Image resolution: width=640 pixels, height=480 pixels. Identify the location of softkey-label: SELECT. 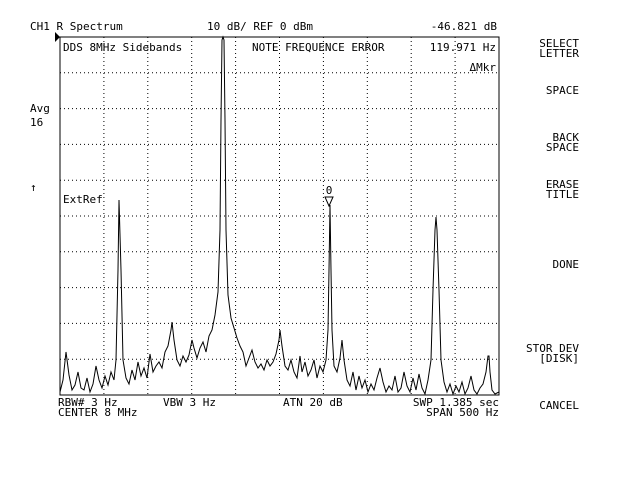
(559, 43).